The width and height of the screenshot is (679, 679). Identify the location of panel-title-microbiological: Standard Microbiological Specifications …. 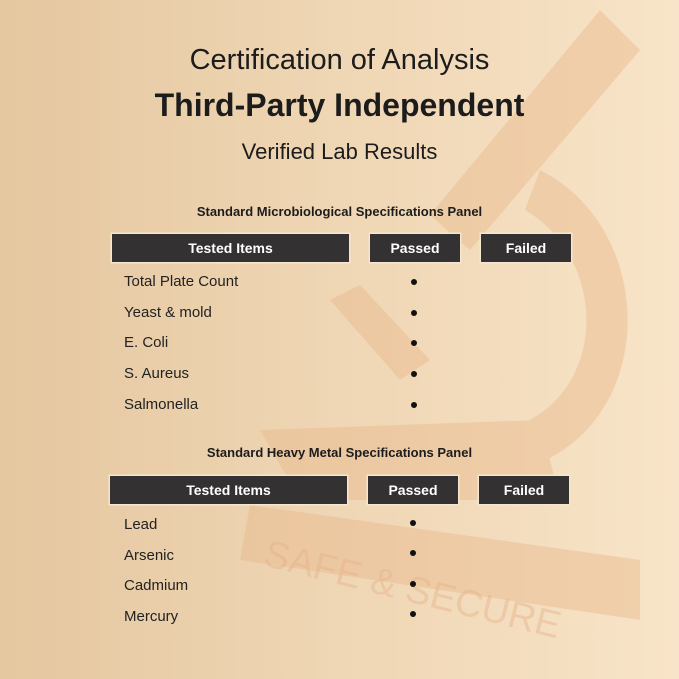
(339, 211).